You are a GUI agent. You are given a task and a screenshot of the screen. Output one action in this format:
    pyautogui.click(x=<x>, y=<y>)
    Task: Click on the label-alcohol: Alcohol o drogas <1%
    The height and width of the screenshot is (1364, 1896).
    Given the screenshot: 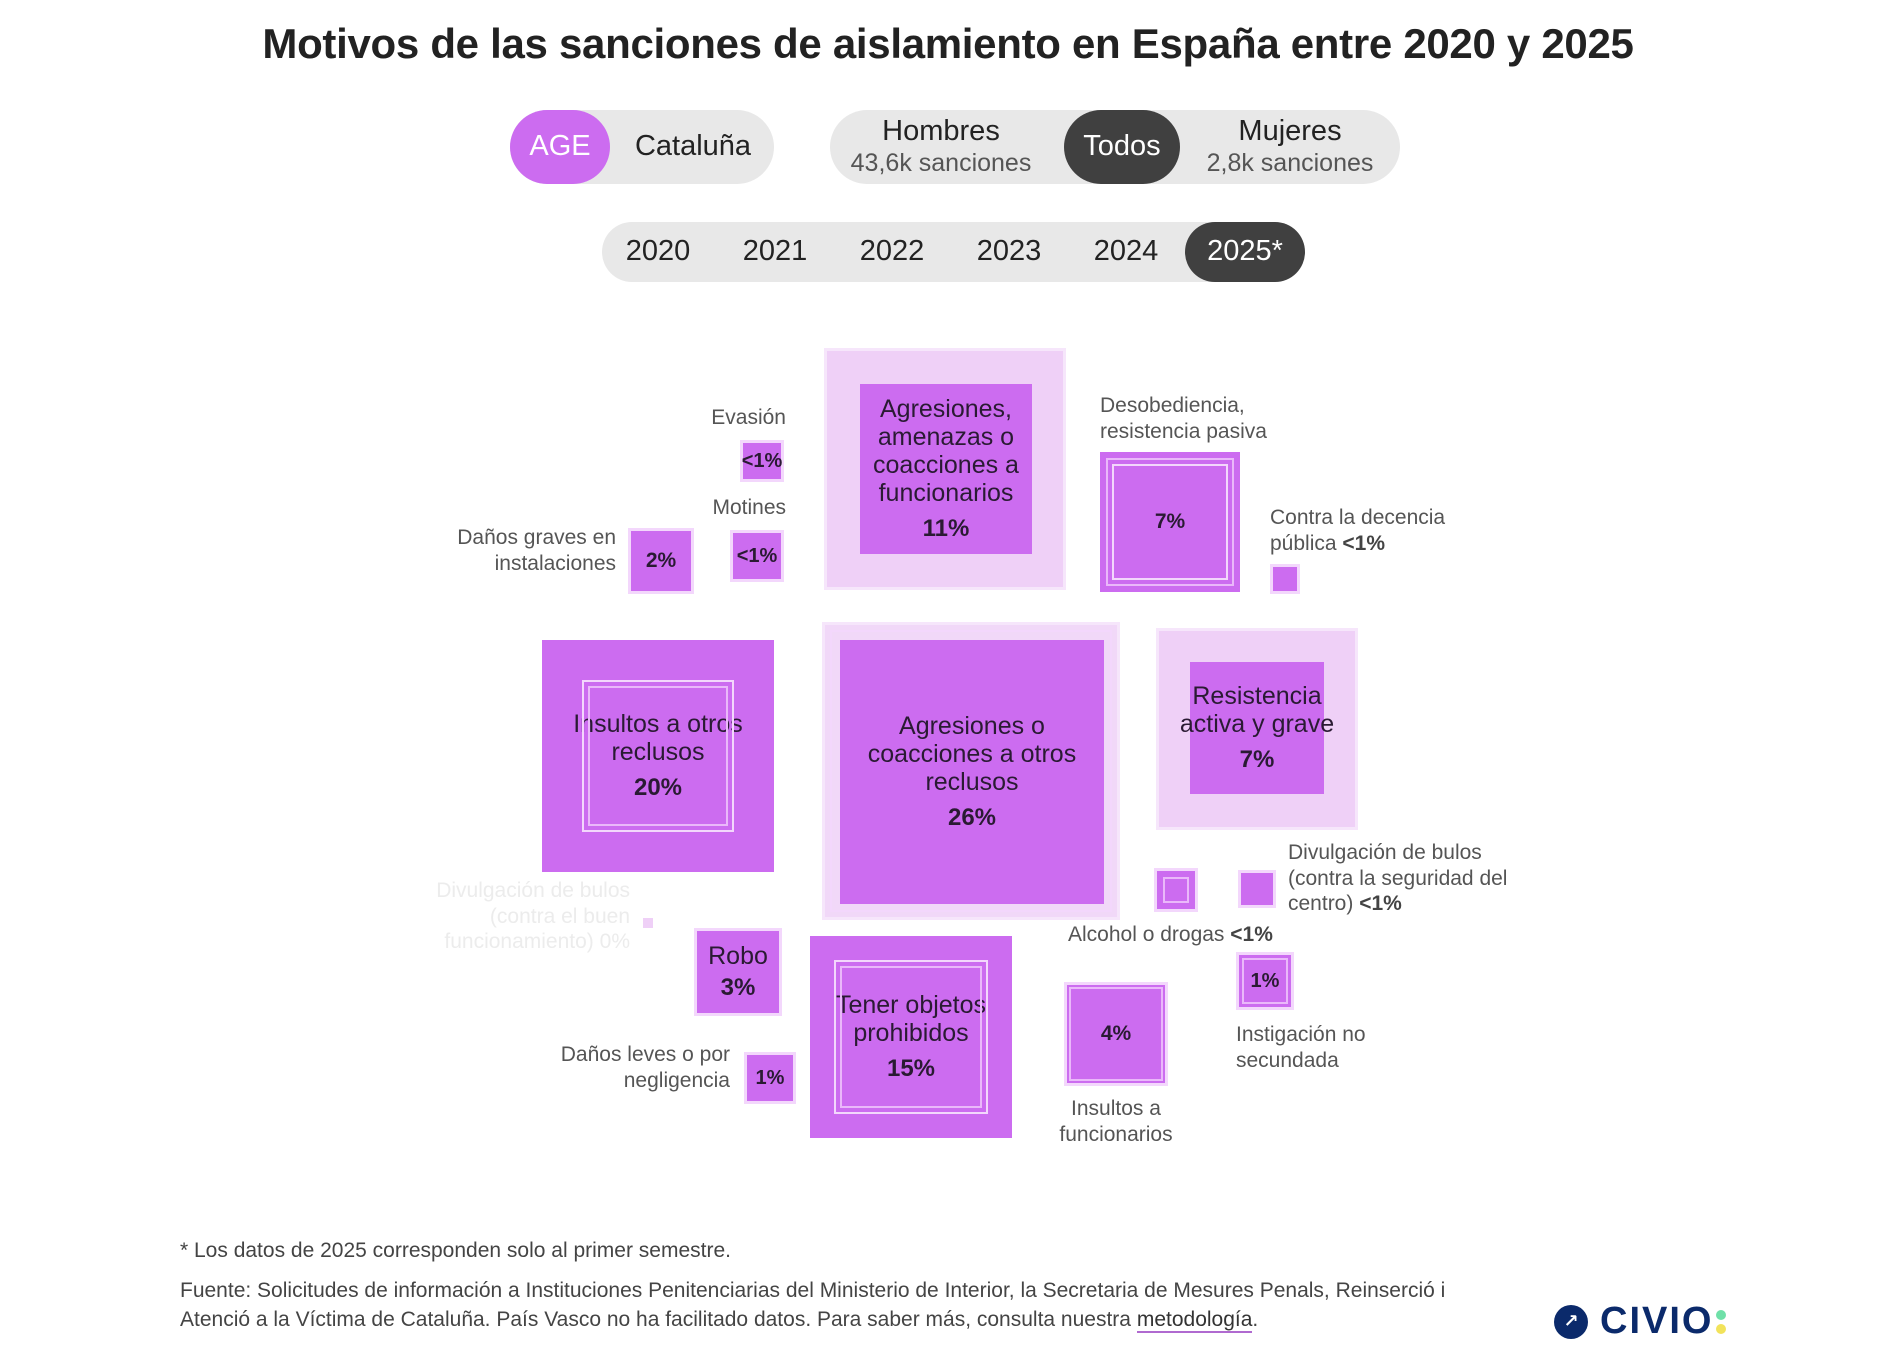 What is the action you would take?
    pyautogui.click(x=1183, y=935)
    